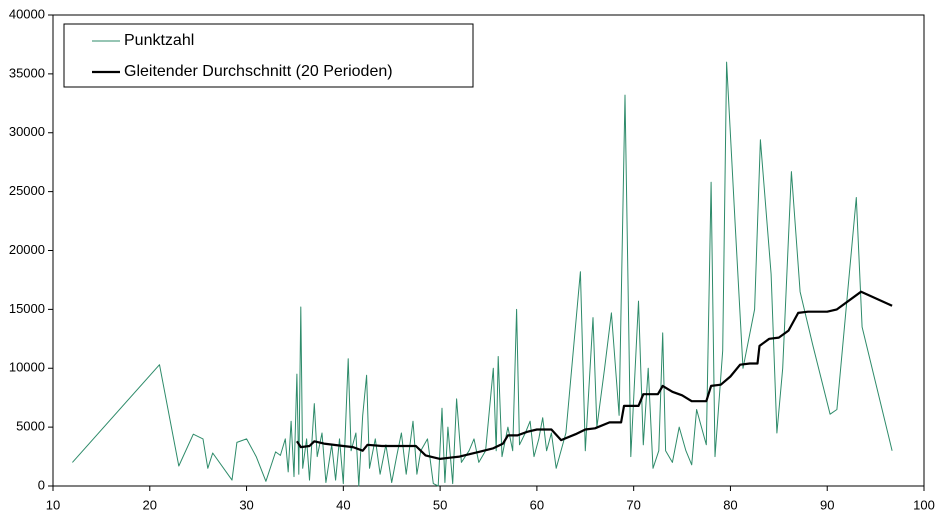  Describe the element at coordinates (730, 504) in the screenshot. I see `x-tick-label: 80` at that location.